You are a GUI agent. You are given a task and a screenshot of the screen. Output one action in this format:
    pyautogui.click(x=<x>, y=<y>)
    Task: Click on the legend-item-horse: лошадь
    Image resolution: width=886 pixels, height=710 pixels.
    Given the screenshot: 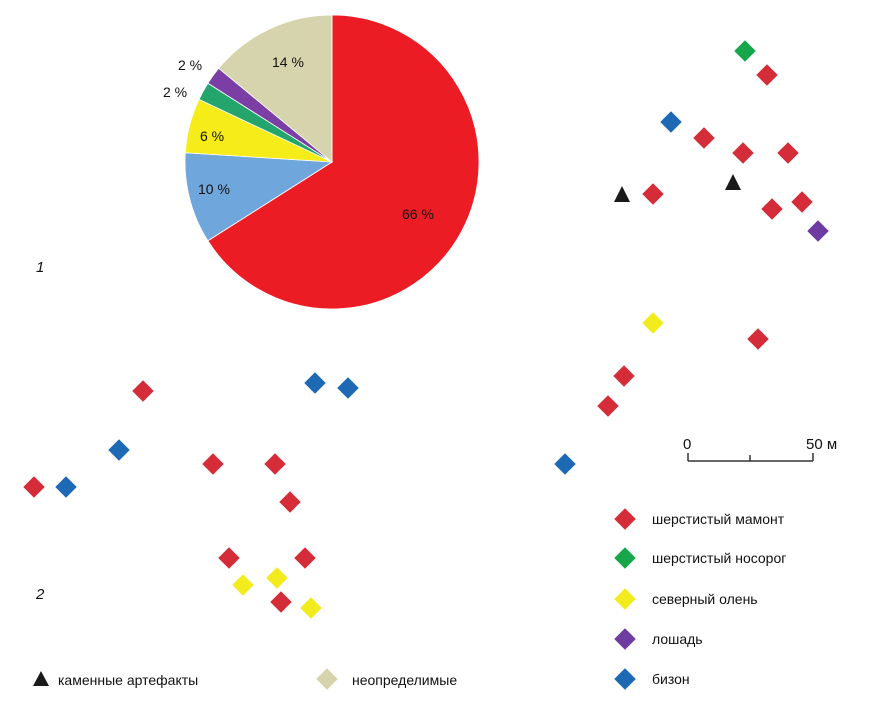 What is the action you would take?
    pyautogui.click(x=658, y=639)
    